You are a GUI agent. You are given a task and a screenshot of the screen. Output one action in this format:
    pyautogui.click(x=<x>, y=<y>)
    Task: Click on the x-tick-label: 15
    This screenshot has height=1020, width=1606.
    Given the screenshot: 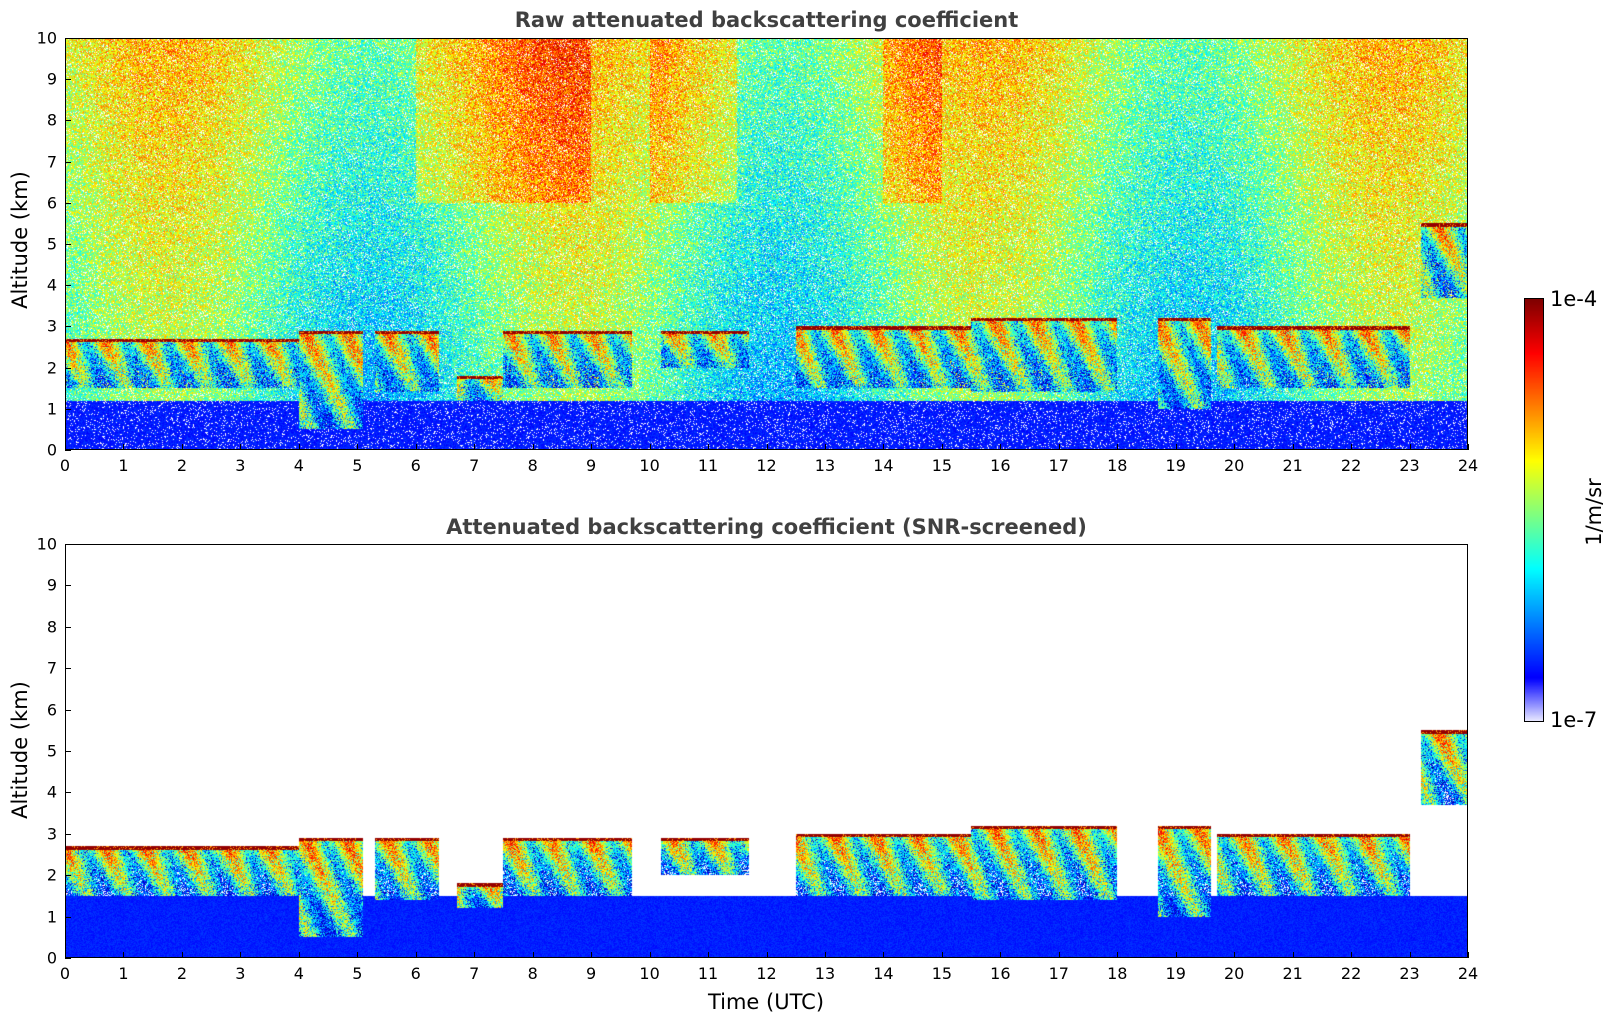 What is the action you would take?
    pyautogui.click(x=942, y=465)
    